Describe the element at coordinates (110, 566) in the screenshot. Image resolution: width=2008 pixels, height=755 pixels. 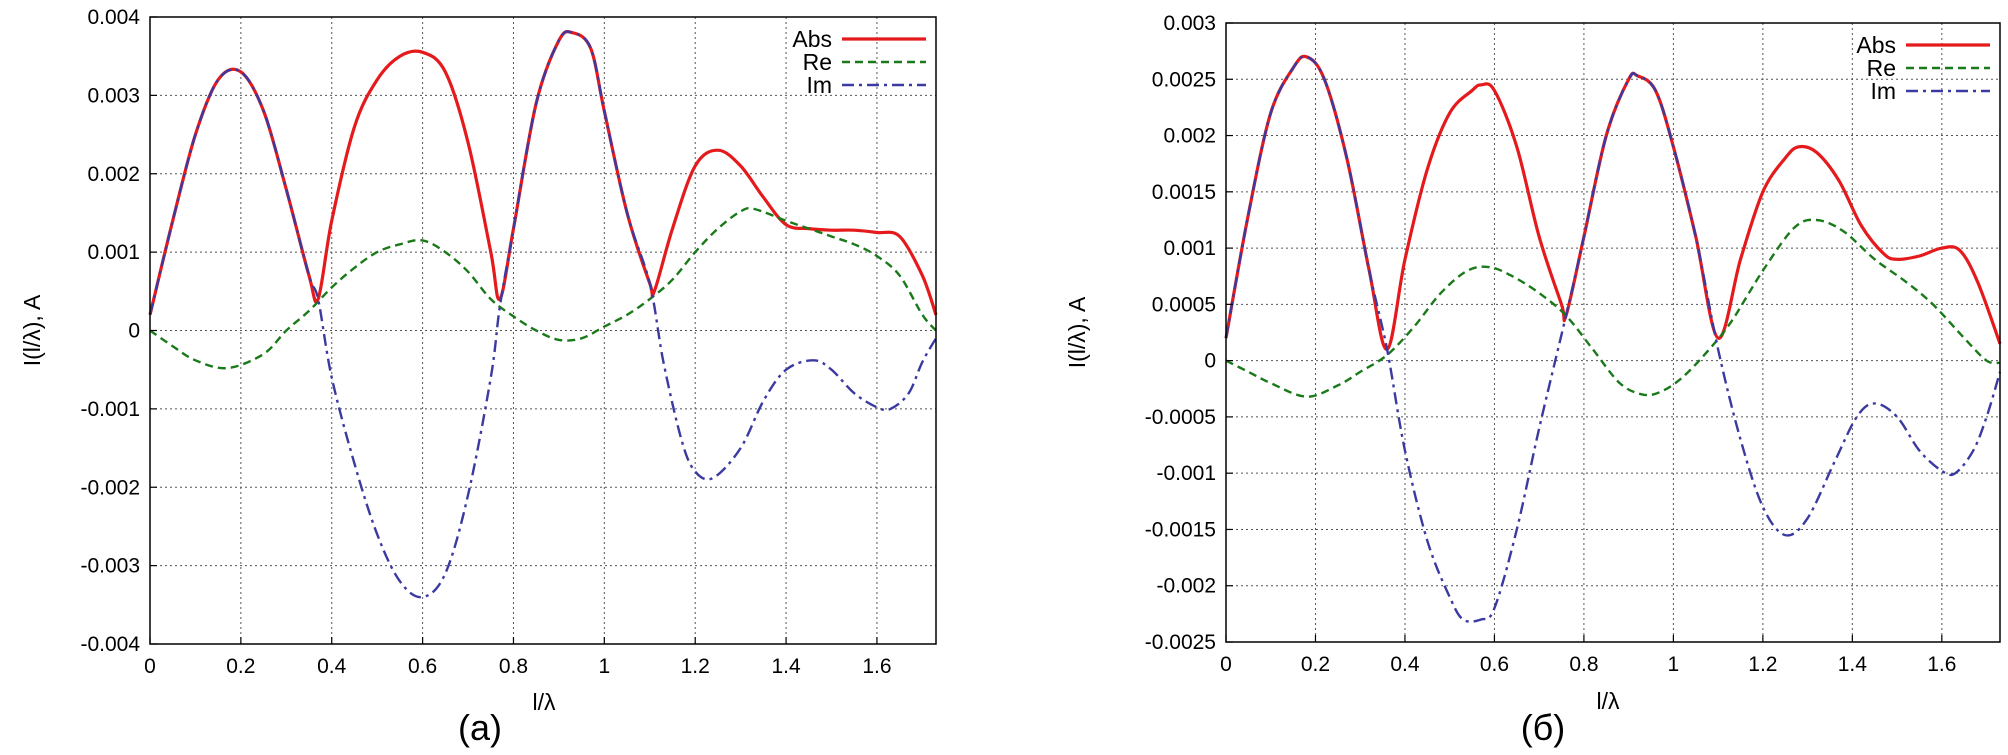
I see `y-tick-label: -0.003` at that location.